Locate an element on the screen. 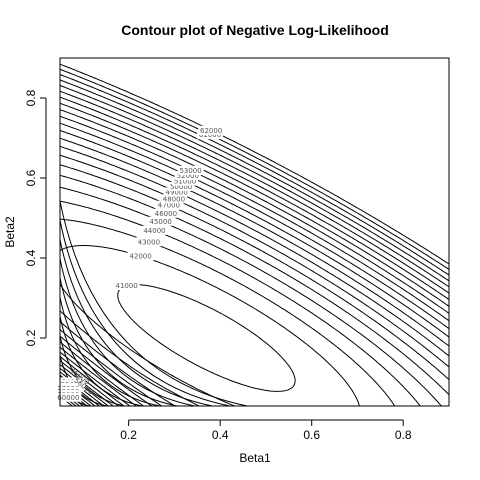 The height and width of the screenshot is (480, 480). contour-label-49000: 49000 is located at coordinates (177, 193).